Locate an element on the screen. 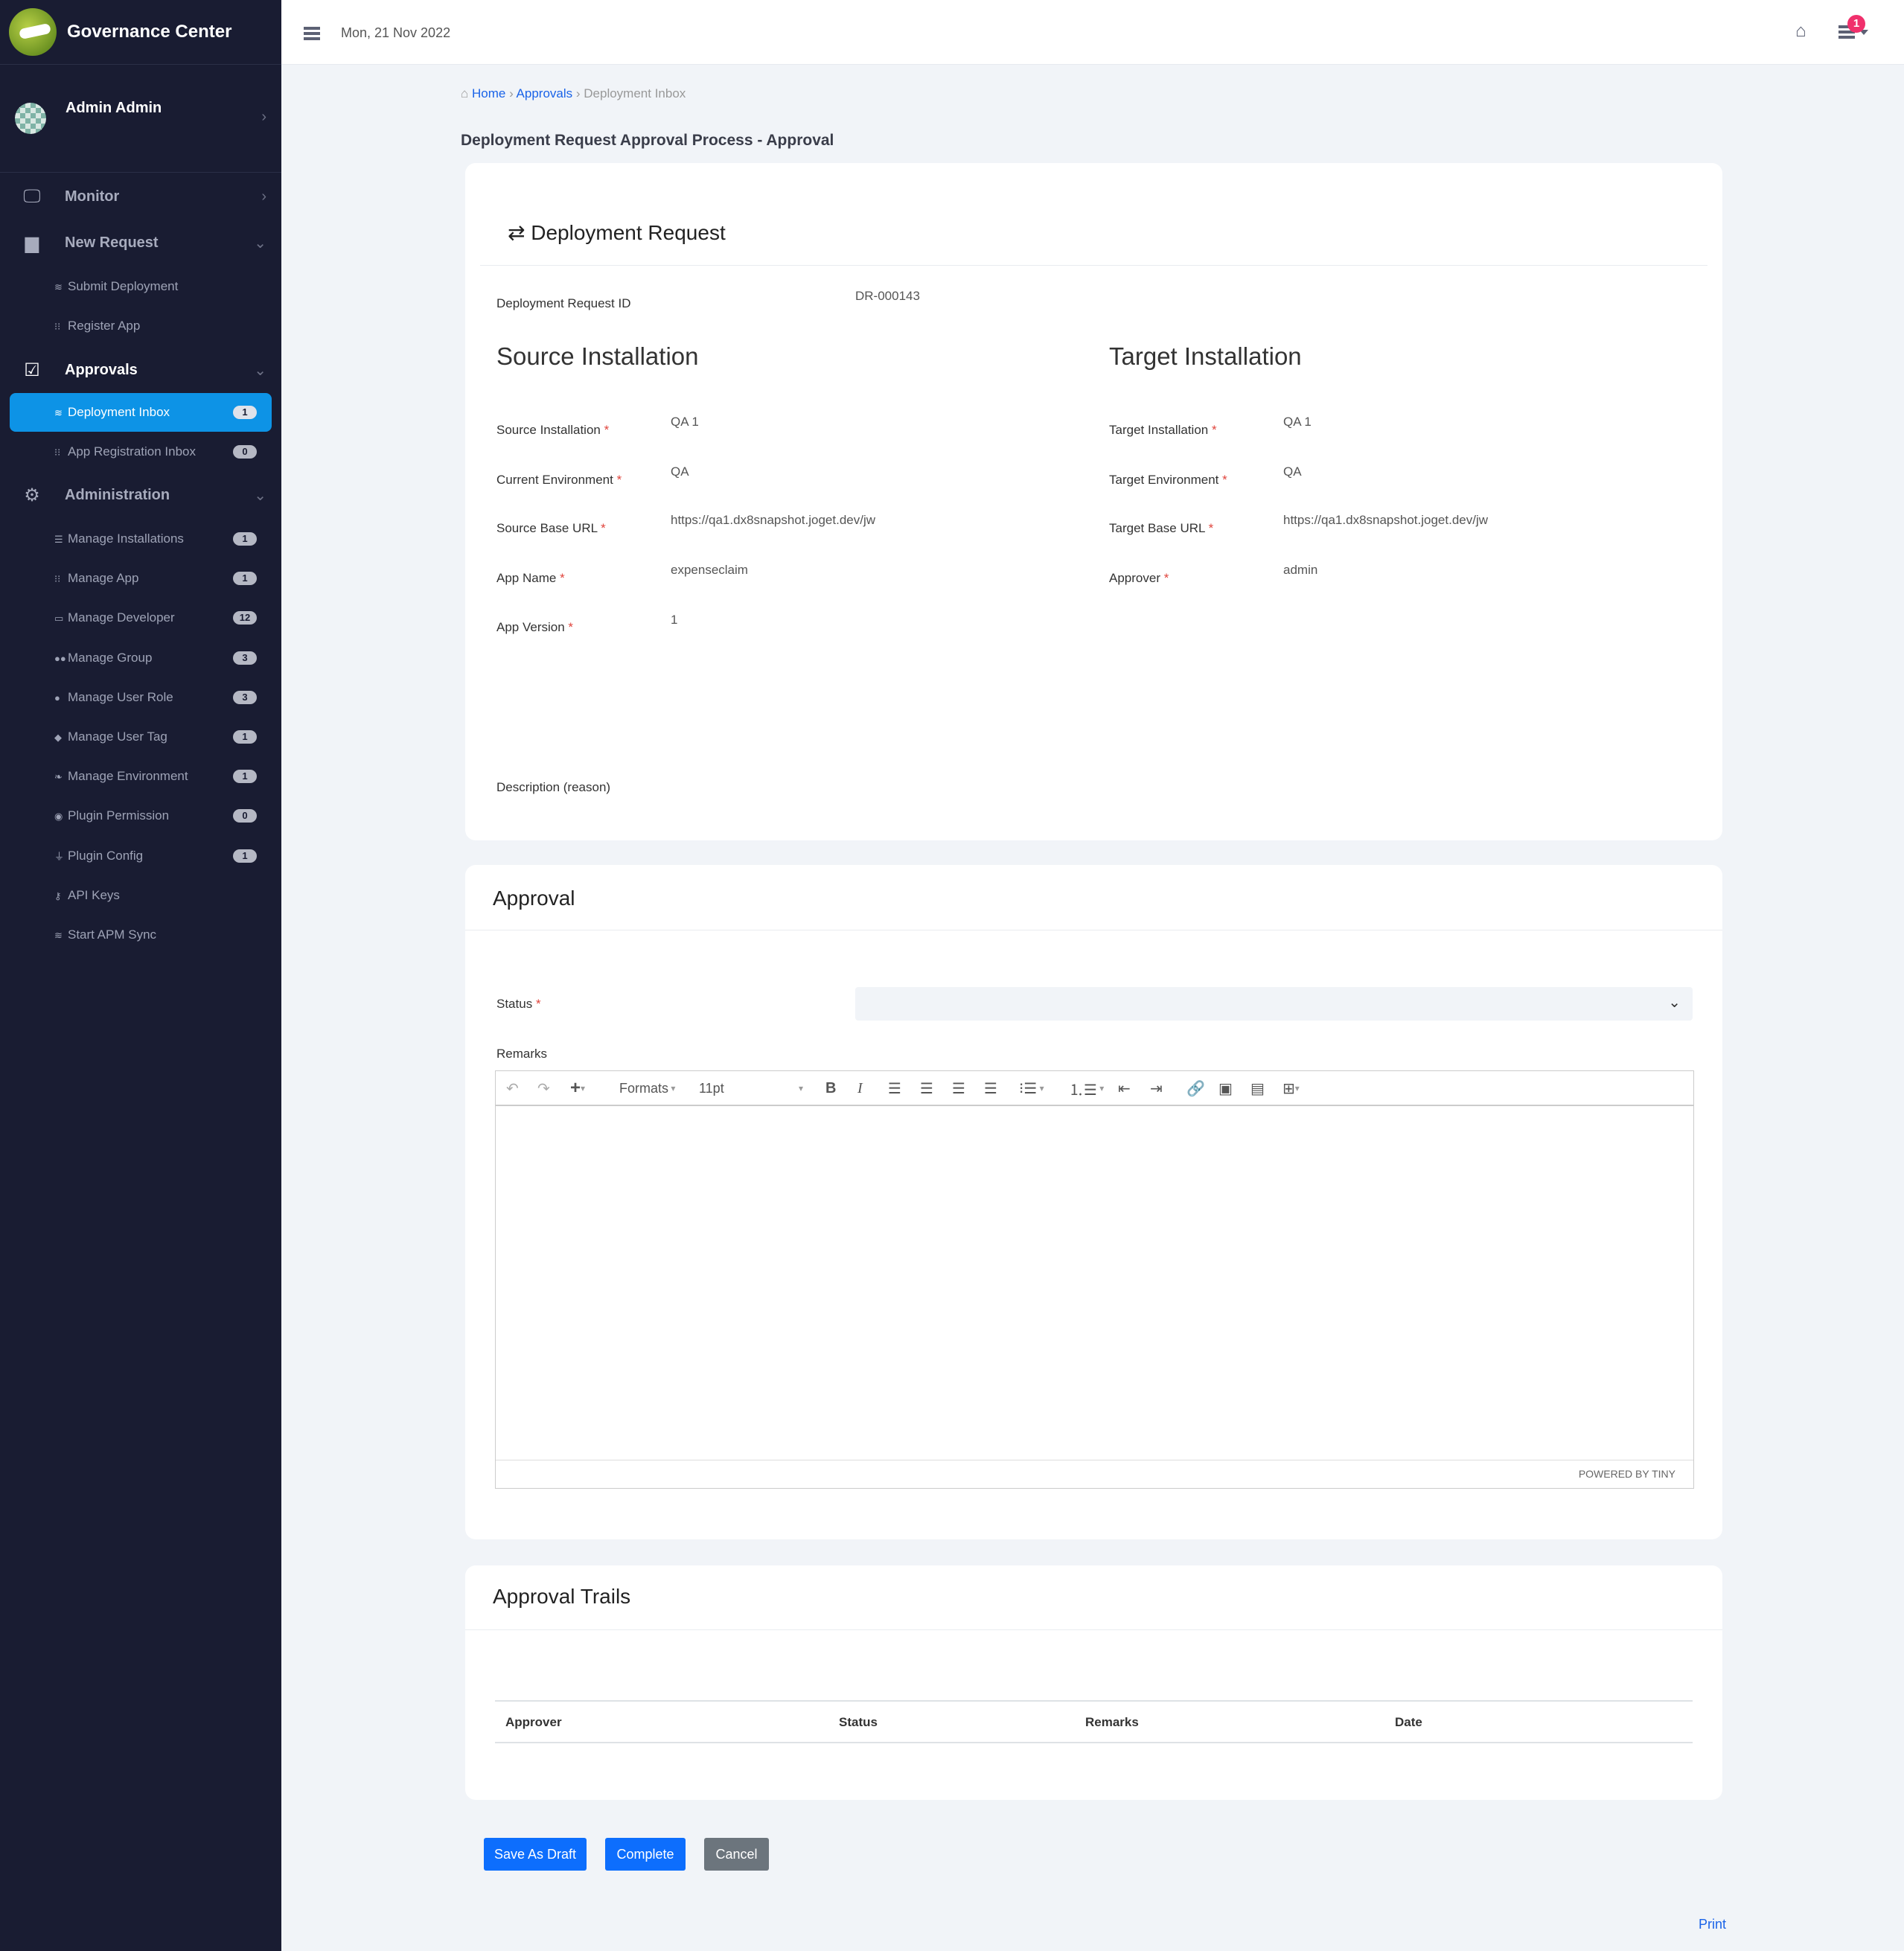 The image size is (1904, 1951). sidebar-item-approvals: ☑ Approvals ⌄ is located at coordinates (140, 370).